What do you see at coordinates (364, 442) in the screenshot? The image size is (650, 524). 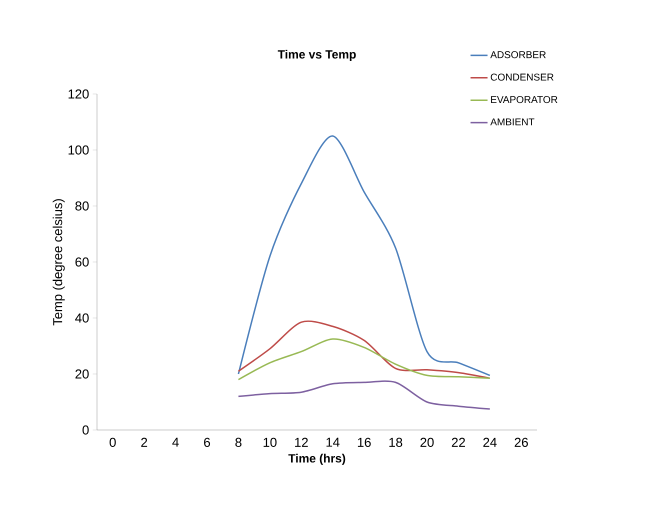 I see `x-tick-label: 16` at bounding box center [364, 442].